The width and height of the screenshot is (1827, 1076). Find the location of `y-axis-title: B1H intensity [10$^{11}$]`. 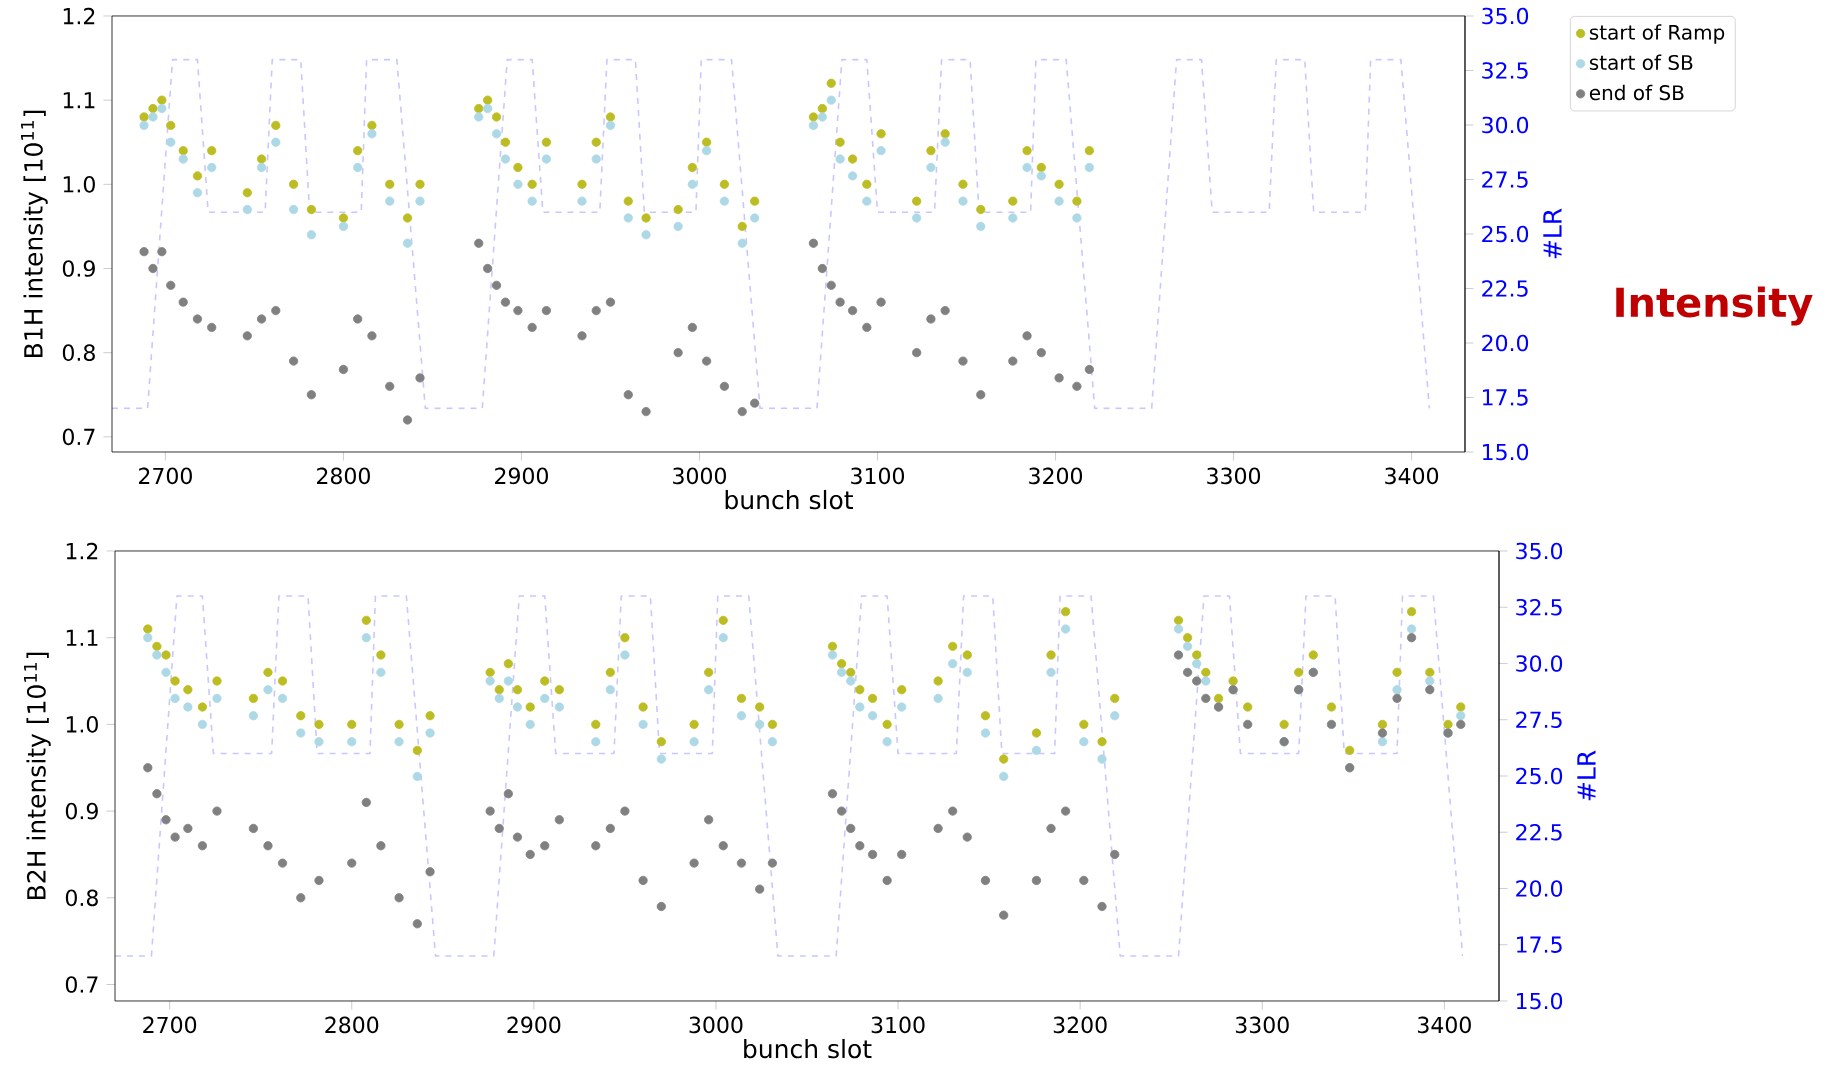

y-axis-title: B1H intensity [10$^{11}$] is located at coordinates (34, 233).